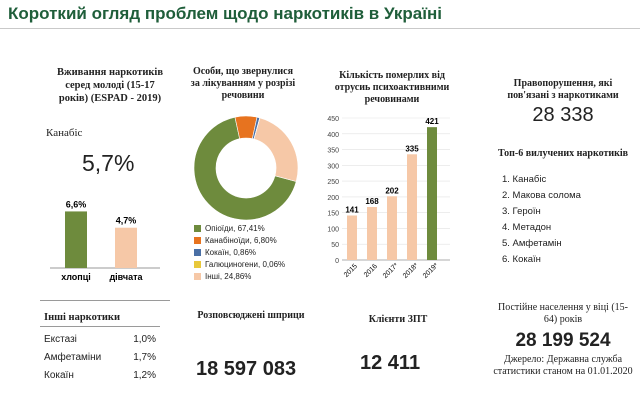 The height and width of the screenshot is (410, 640). I want to click on legend-label: Канабіноїди, 6,80%, so click(241, 240).